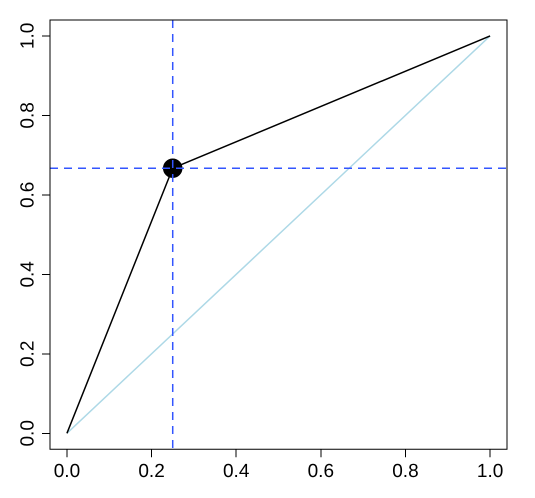 Image resolution: width=535 pixels, height=498 pixels. I want to click on x-tick-label: 0.4, so click(236, 471).